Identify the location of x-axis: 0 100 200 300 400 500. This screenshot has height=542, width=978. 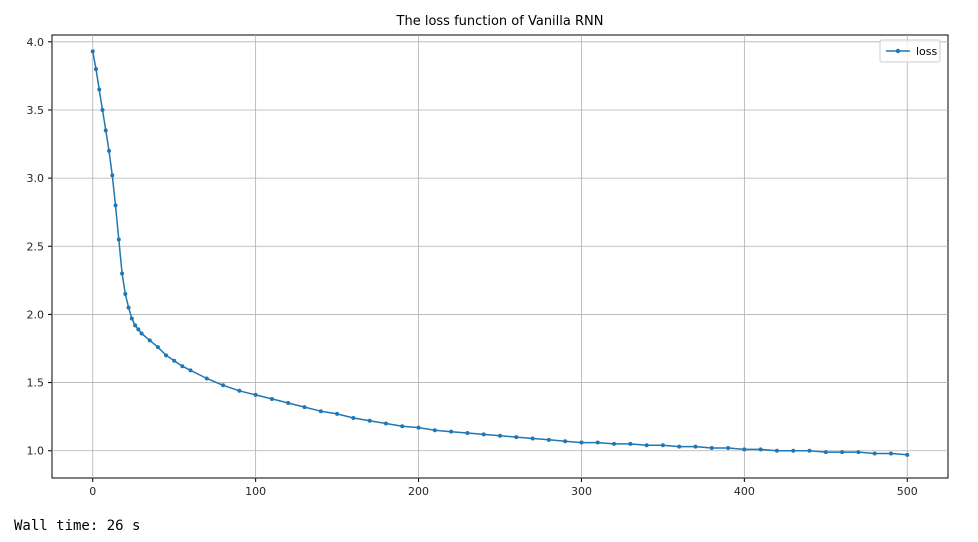
(503, 488).